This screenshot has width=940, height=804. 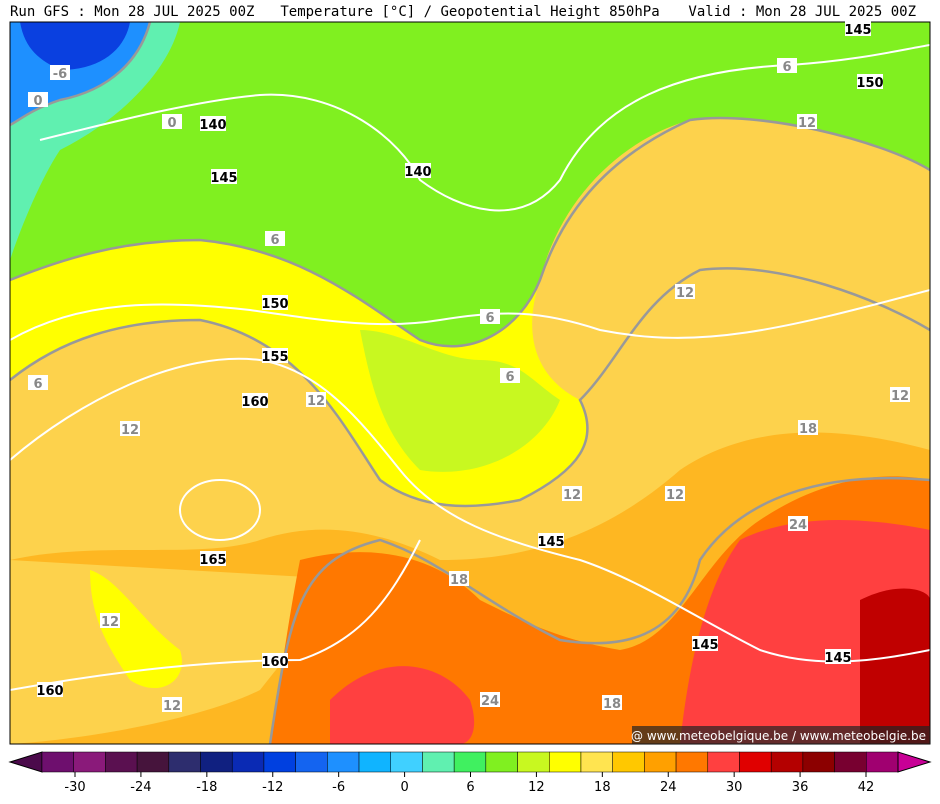 What do you see at coordinates (602, 787) in the screenshot?
I see `colorbar-tick-label: 18` at bounding box center [602, 787].